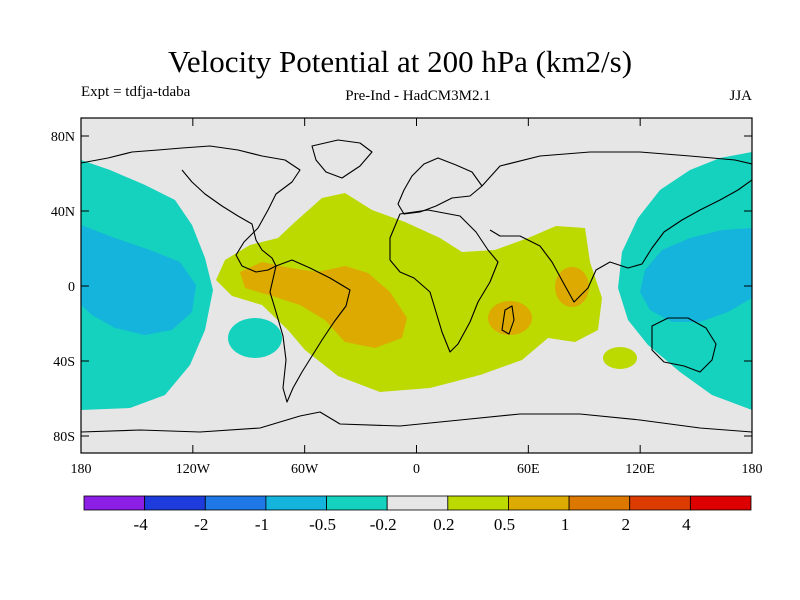 The width and height of the screenshot is (800, 600). What do you see at coordinates (443, 524) in the screenshot?
I see `colorbar-label: 0.2` at bounding box center [443, 524].